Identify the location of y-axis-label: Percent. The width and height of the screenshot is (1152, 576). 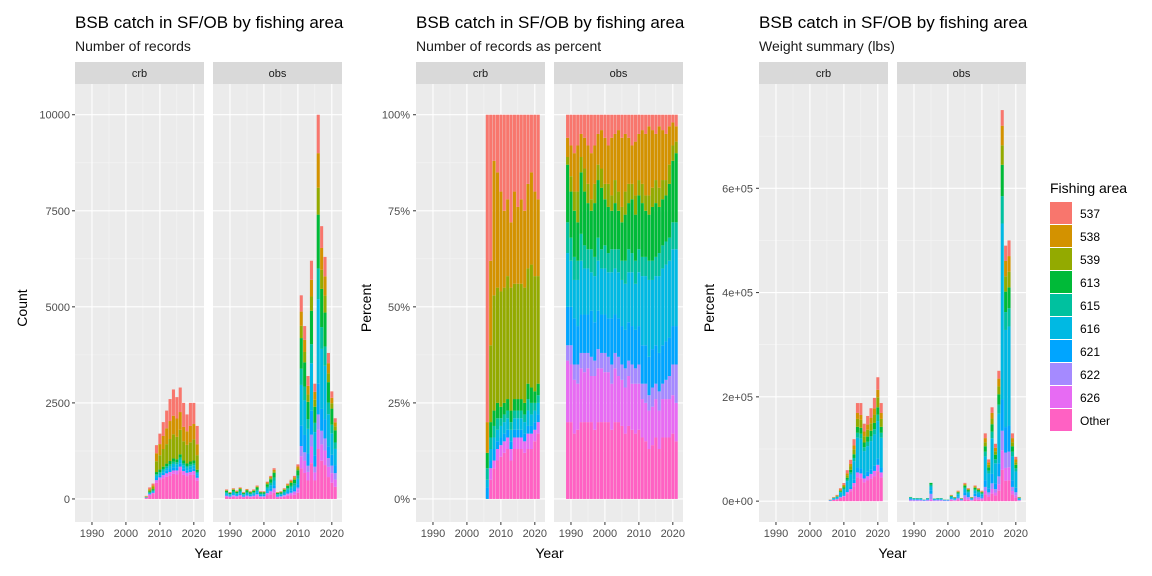
(366, 308).